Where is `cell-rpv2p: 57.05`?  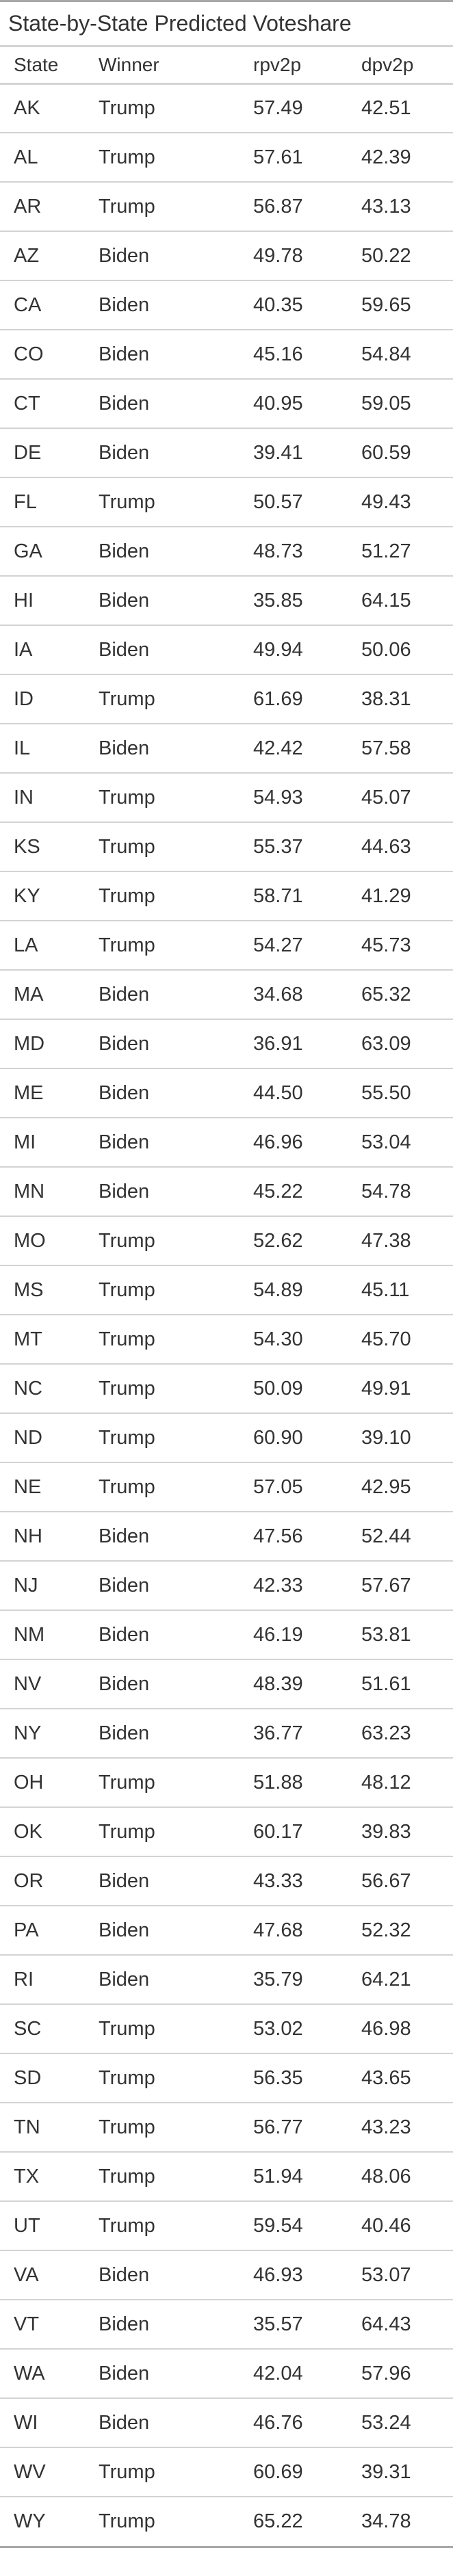
cell-rpv2p: 57.05 is located at coordinates (307, 1487).